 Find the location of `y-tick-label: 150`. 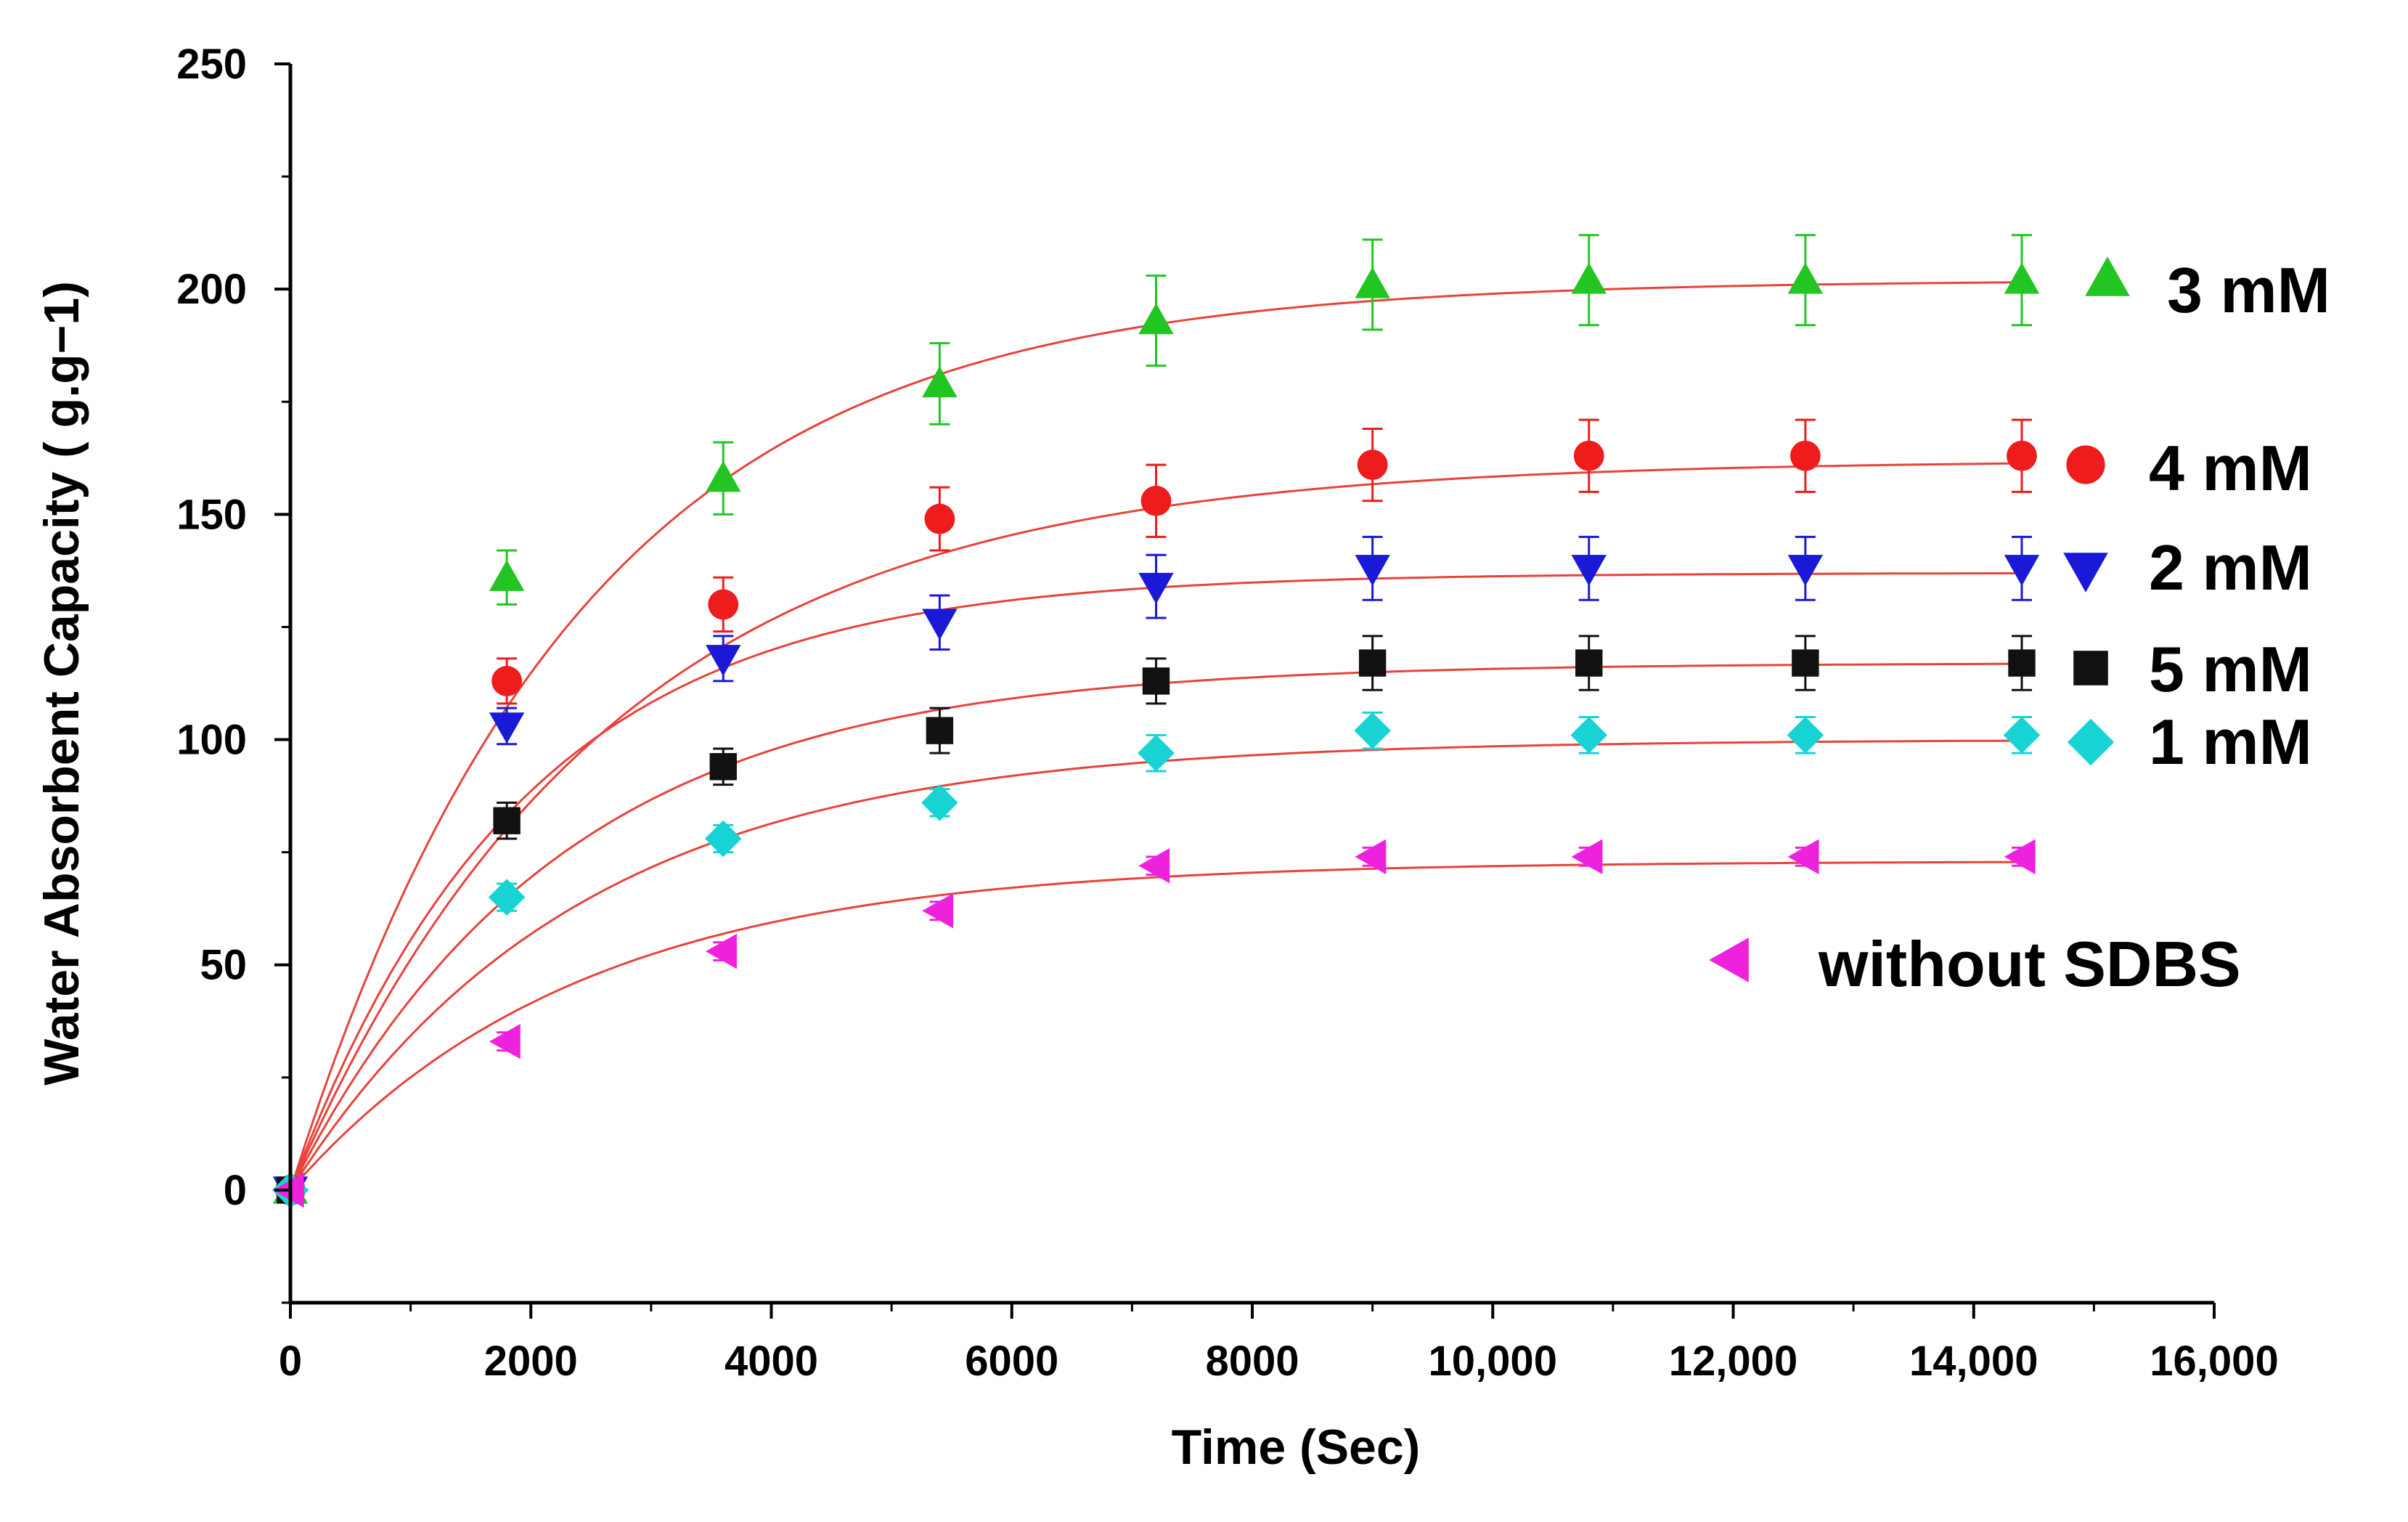

y-tick-label: 150 is located at coordinates (211, 514).